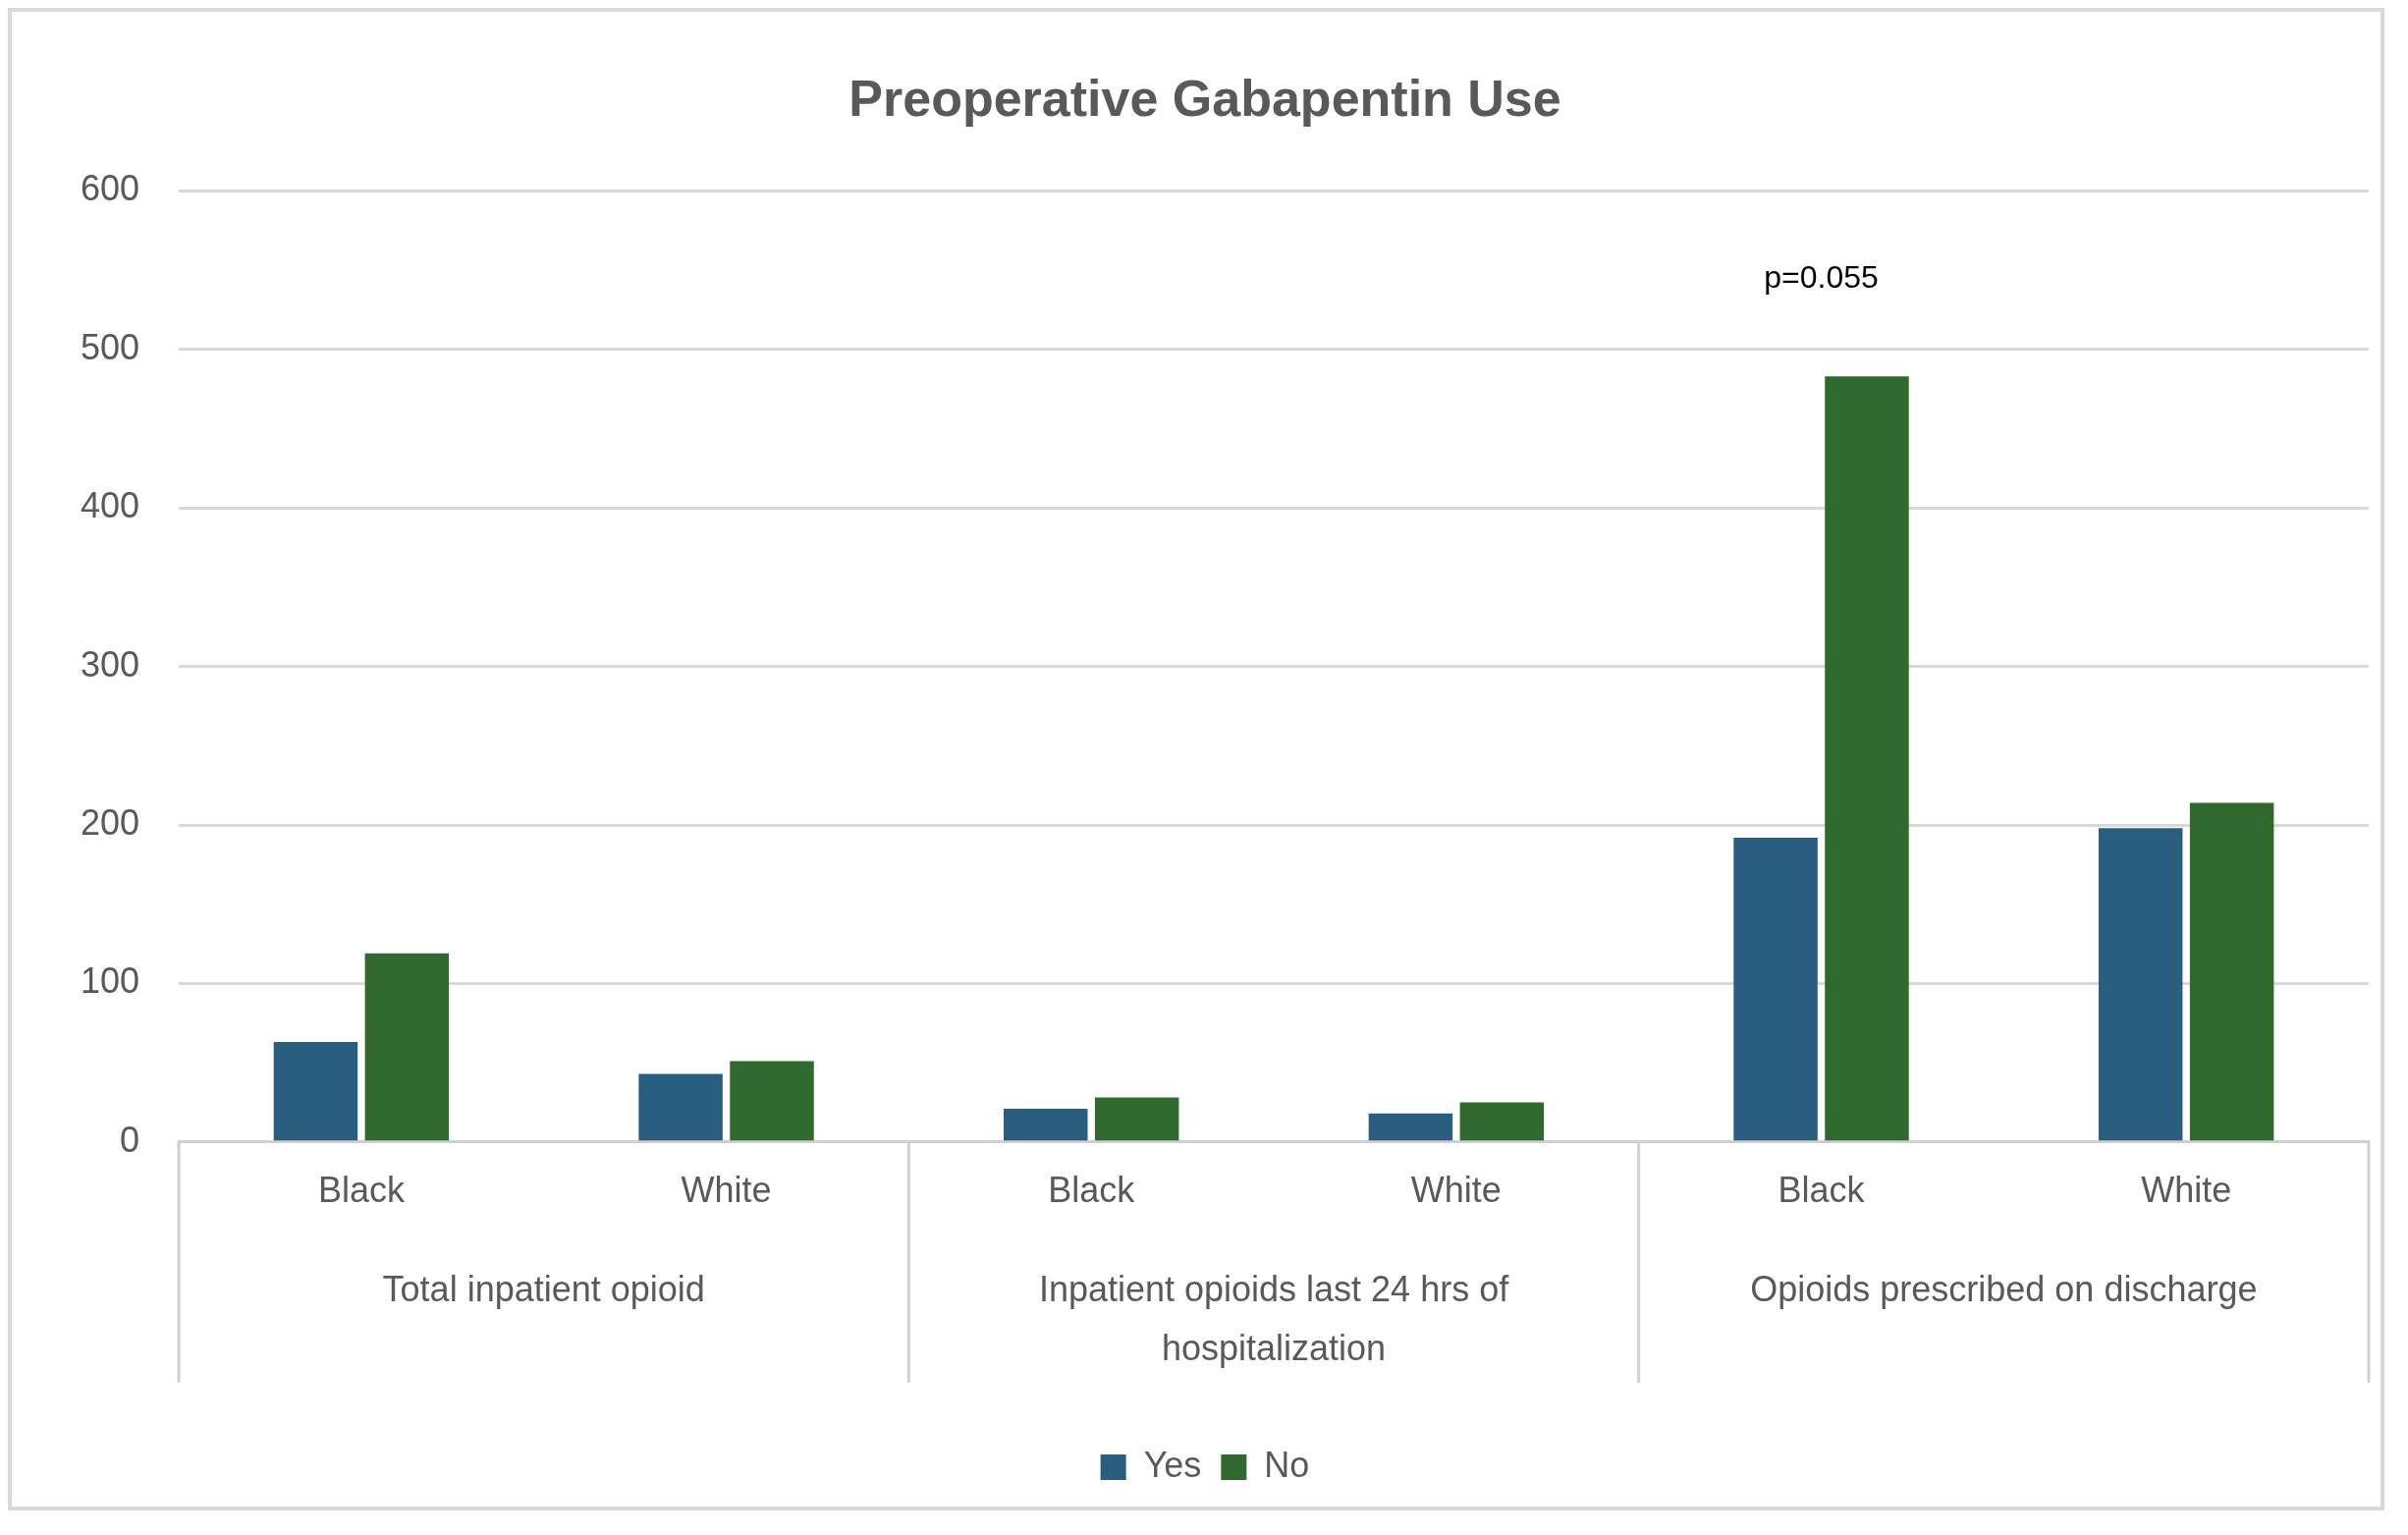 Image resolution: width=2408 pixels, height=1535 pixels. I want to click on y-tick-label: 0, so click(130, 1139).